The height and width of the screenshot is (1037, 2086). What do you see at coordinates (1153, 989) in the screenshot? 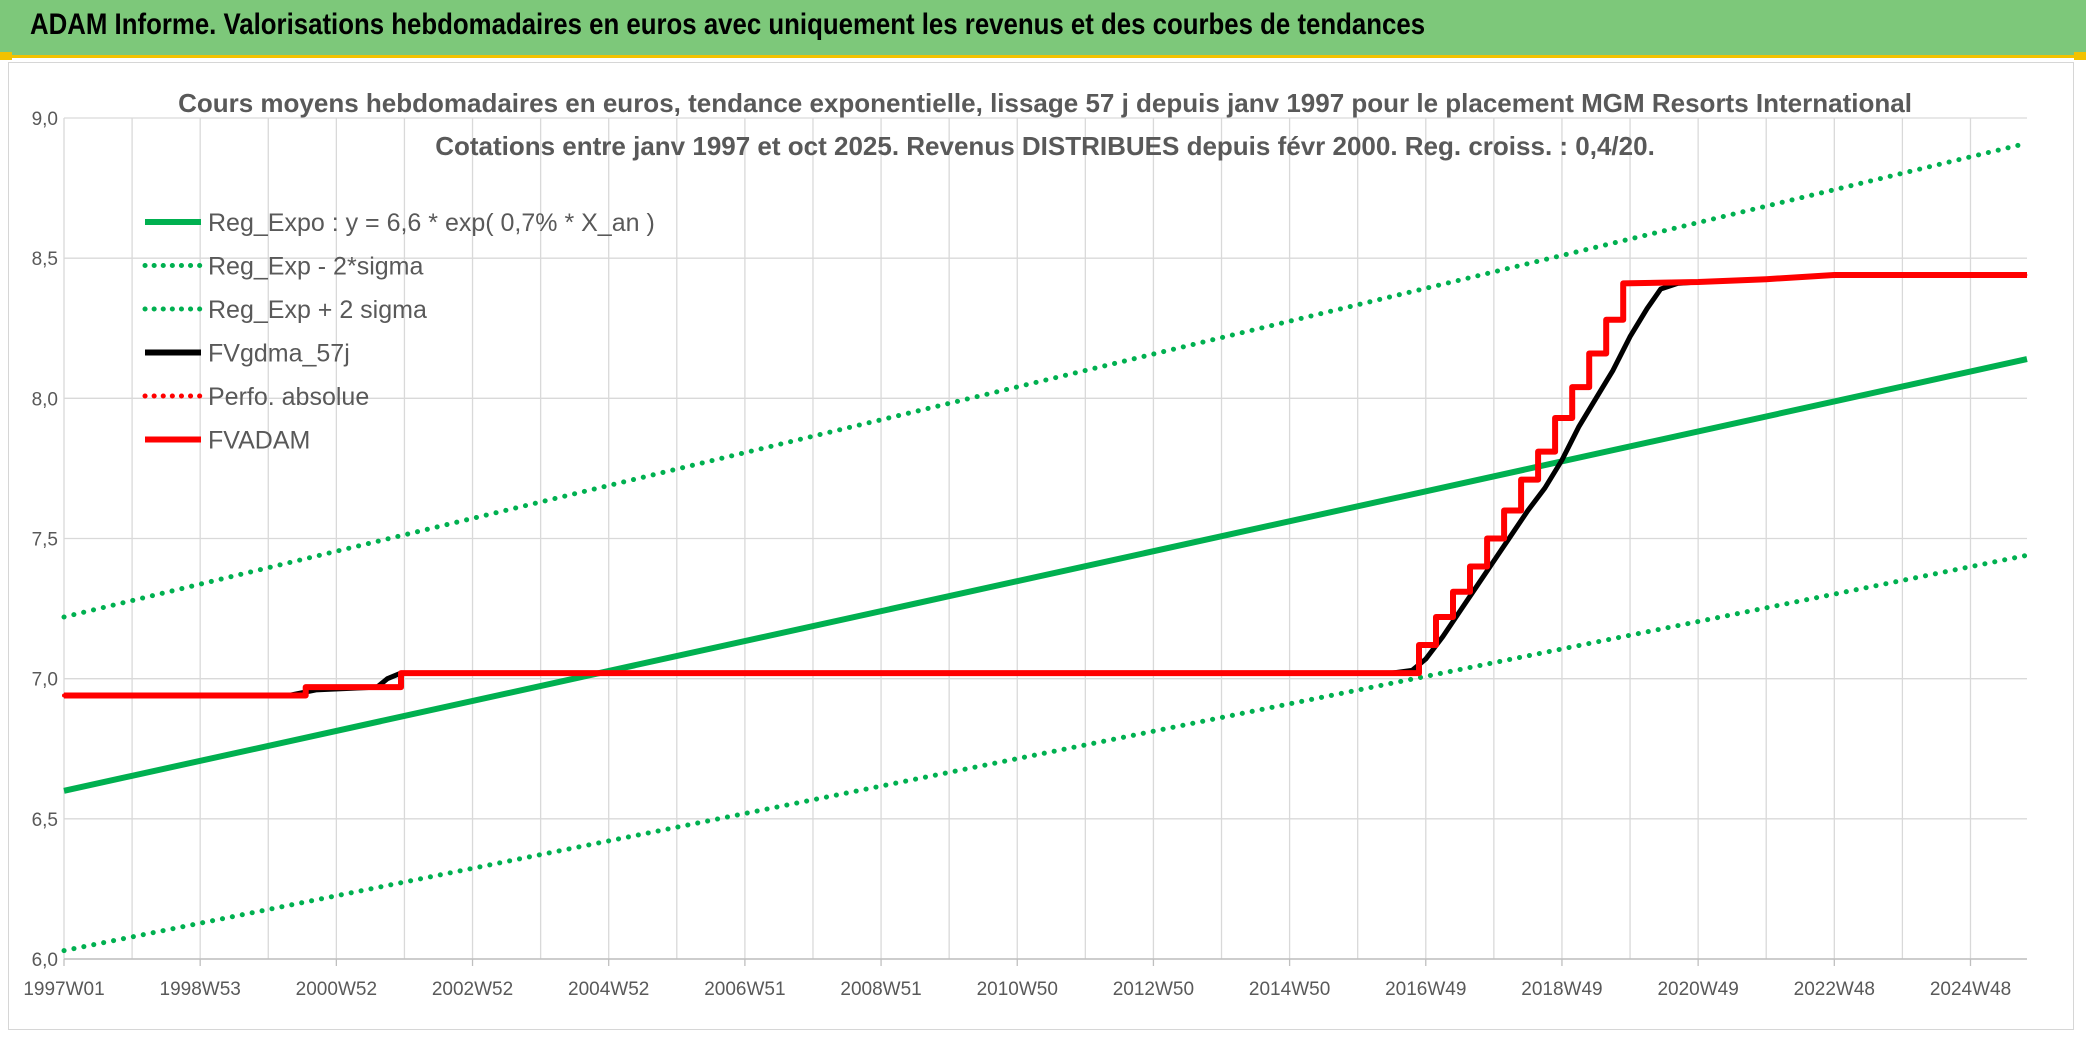
I see `x-tick-label: 2012W50` at bounding box center [1153, 989].